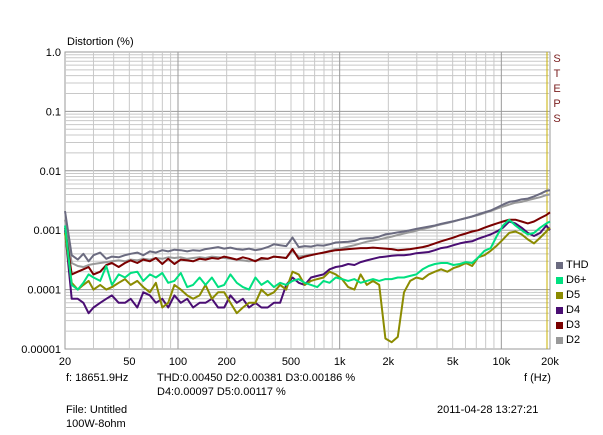 The width and height of the screenshot is (603, 435). What do you see at coordinates (178, 362) in the screenshot?
I see `x-tick-label: 100` at bounding box center [178, 362].